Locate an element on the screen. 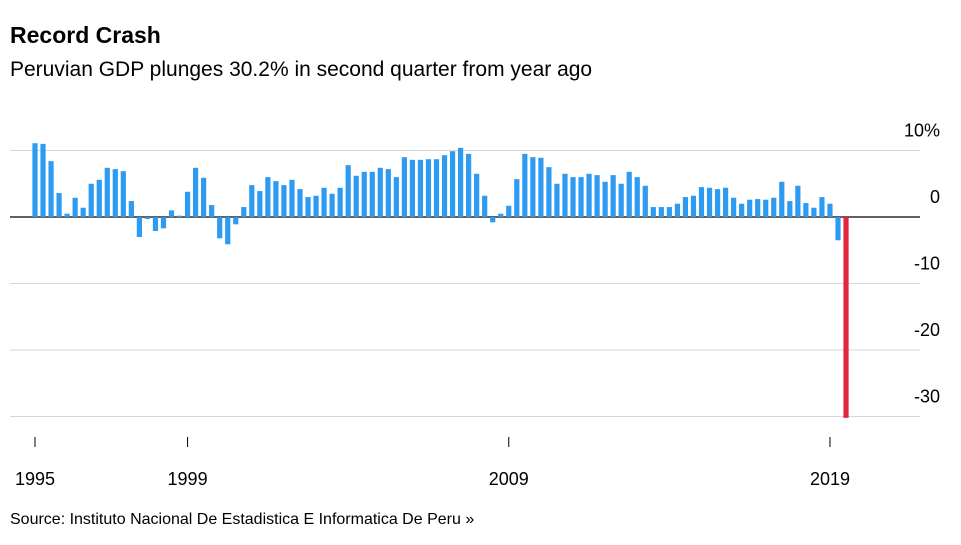 The height and width of the screenshot is (545, 961). x-tick-label: 1995 is located at coordinates (35, 479).